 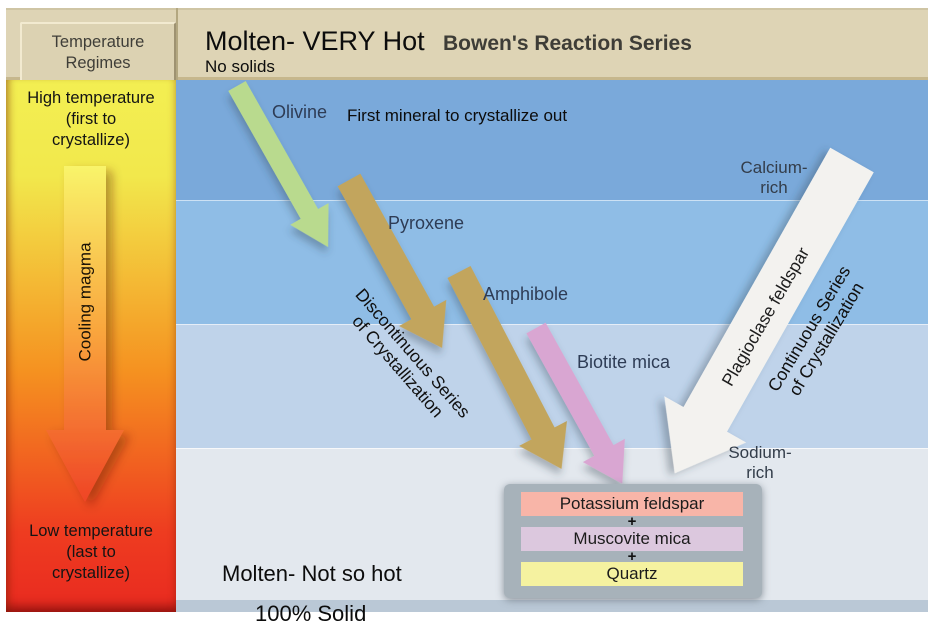 I want to click on first-mineral-note: First mineral to crystallize out, so click(x=457, y=115).